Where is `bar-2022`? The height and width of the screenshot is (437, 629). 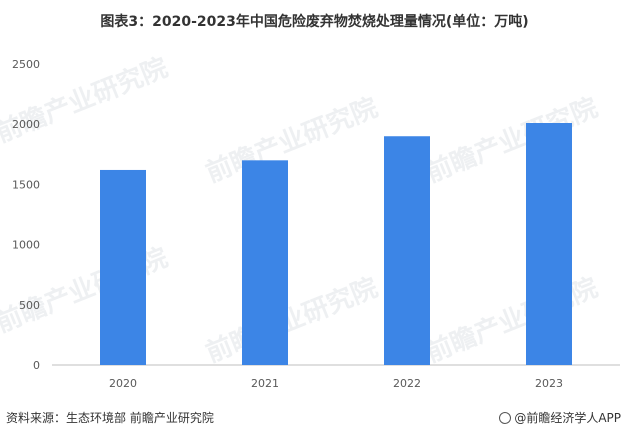
bar-2022 is located at coordinates (407, 250).